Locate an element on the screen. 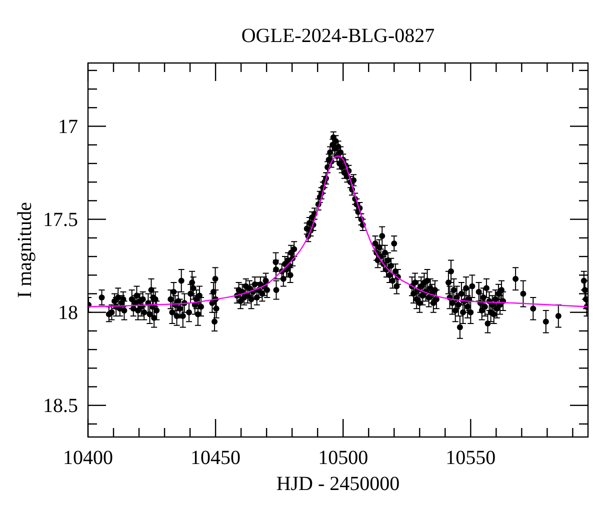 This screenshot has height=512, width=600. chart-title: OGLE-2024-BLG-0827 is located at coordinates (338, 36).